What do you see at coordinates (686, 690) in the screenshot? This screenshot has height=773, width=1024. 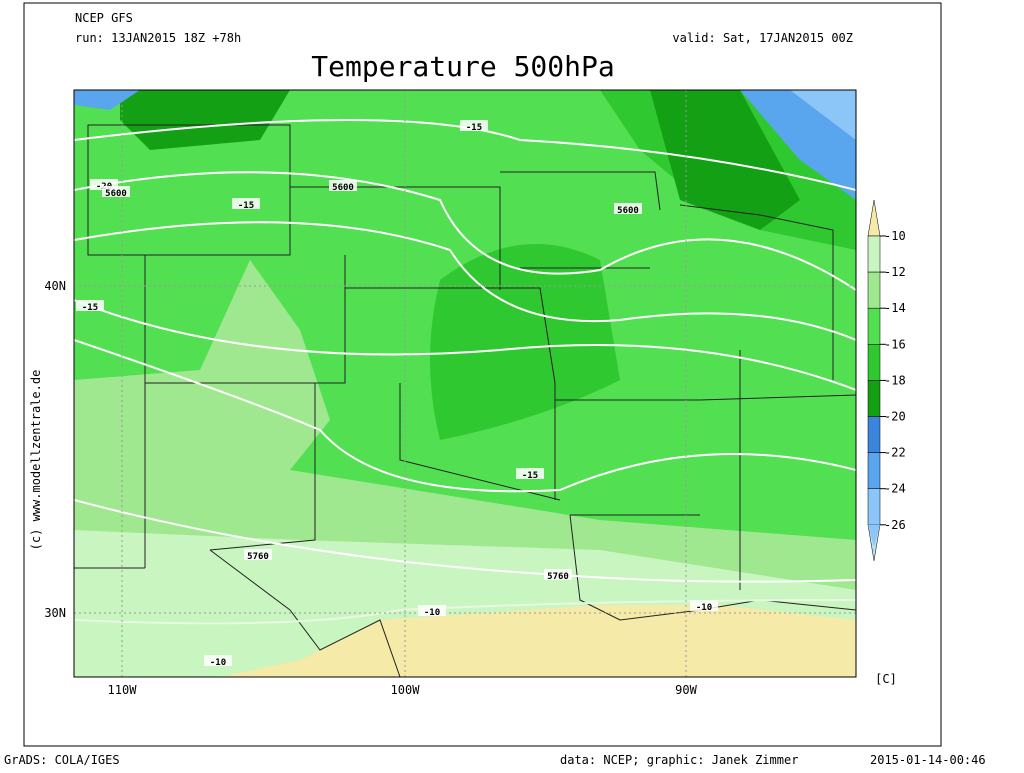 I see `lon-label: 90W` at bounding box center [686, 690].